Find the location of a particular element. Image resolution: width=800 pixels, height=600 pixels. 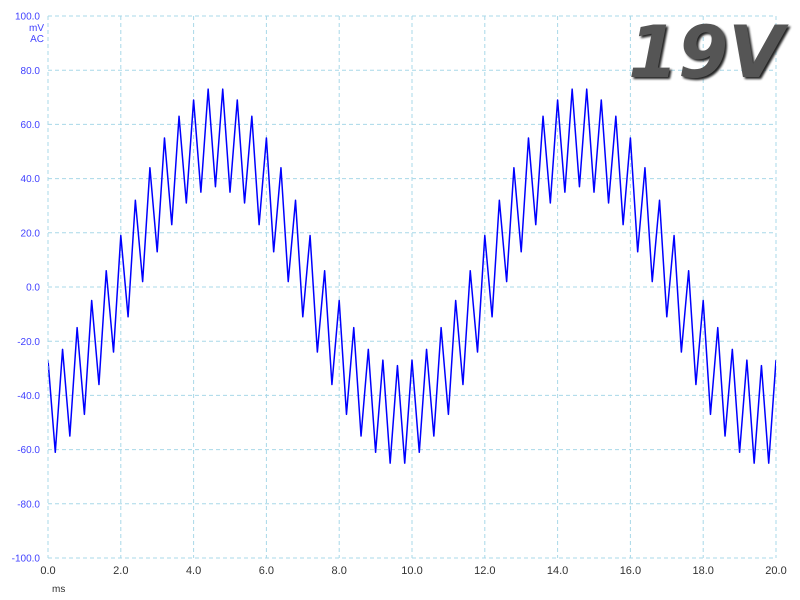

x-tick-label: 4.0 is located at coordinates (194, 570).